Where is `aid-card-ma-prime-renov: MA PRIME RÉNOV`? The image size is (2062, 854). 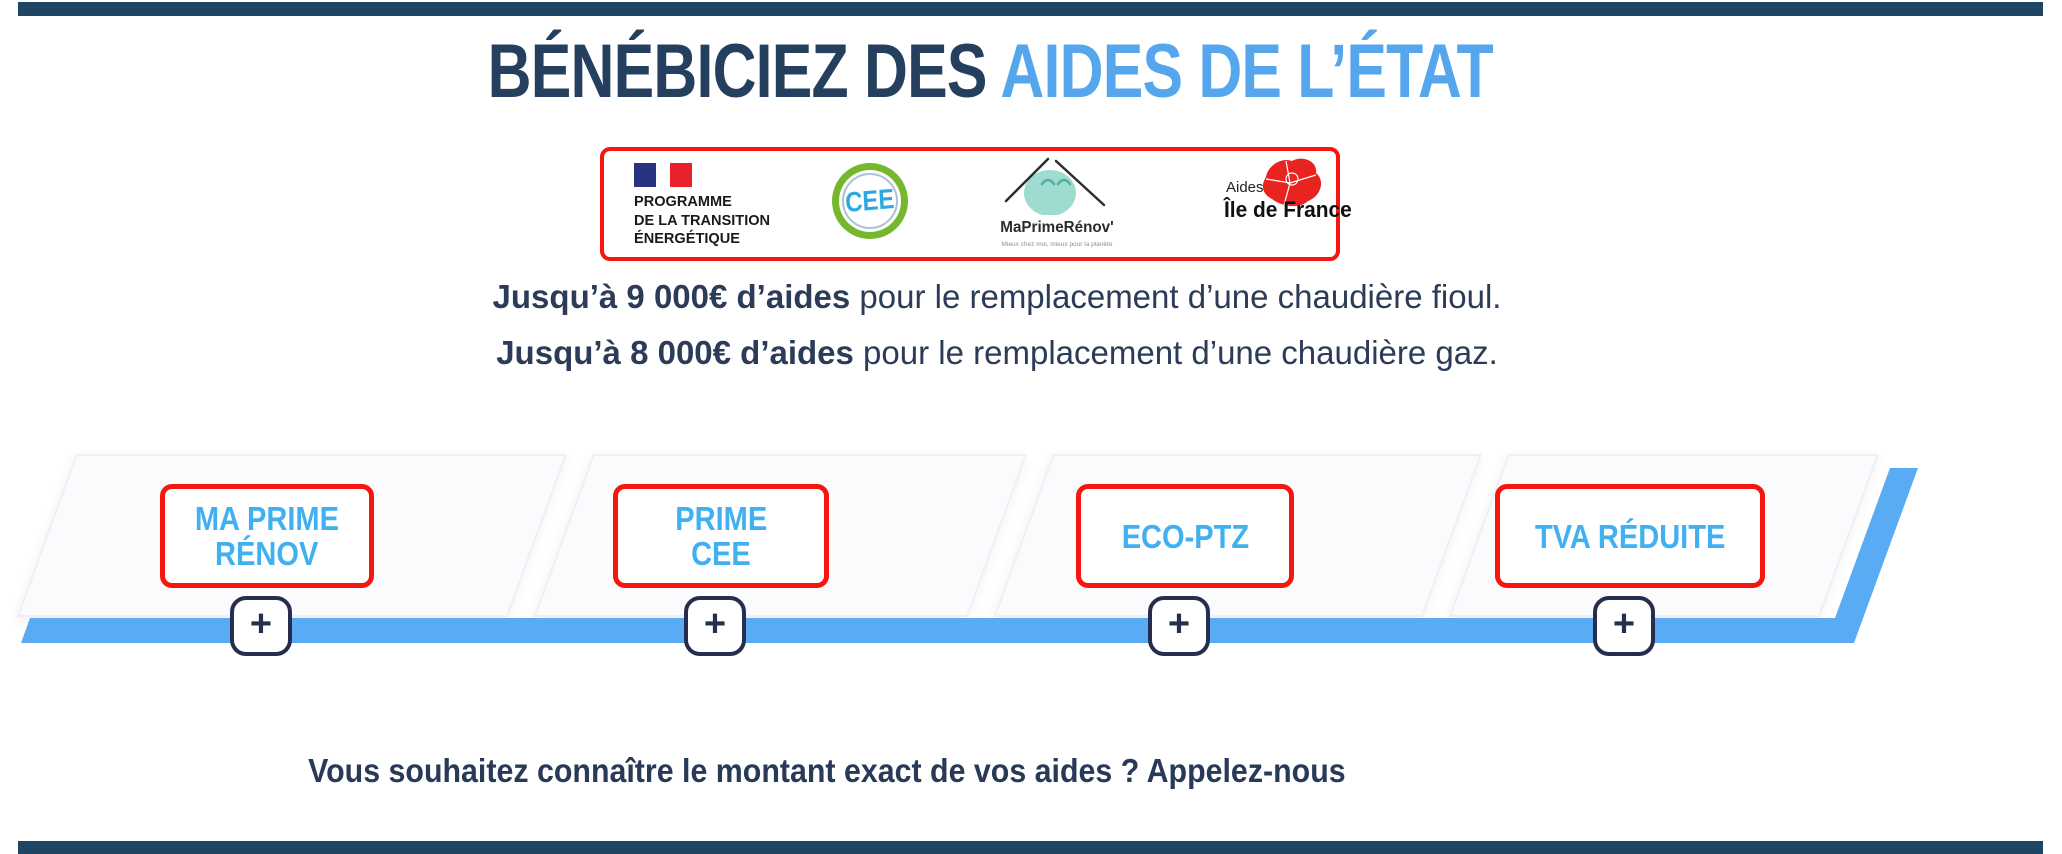 aid-card-ma-prime-renov: MA PRIME RÉNOV is located at coordinates (267, 536).